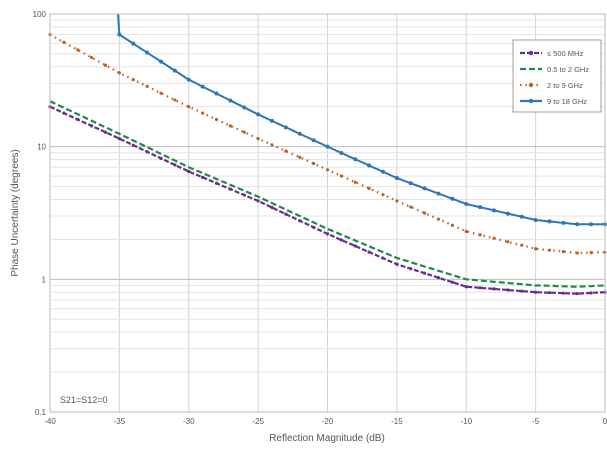 The image size is (607, 449). I want to click on y-tick-label: 10, so click(41, 147).